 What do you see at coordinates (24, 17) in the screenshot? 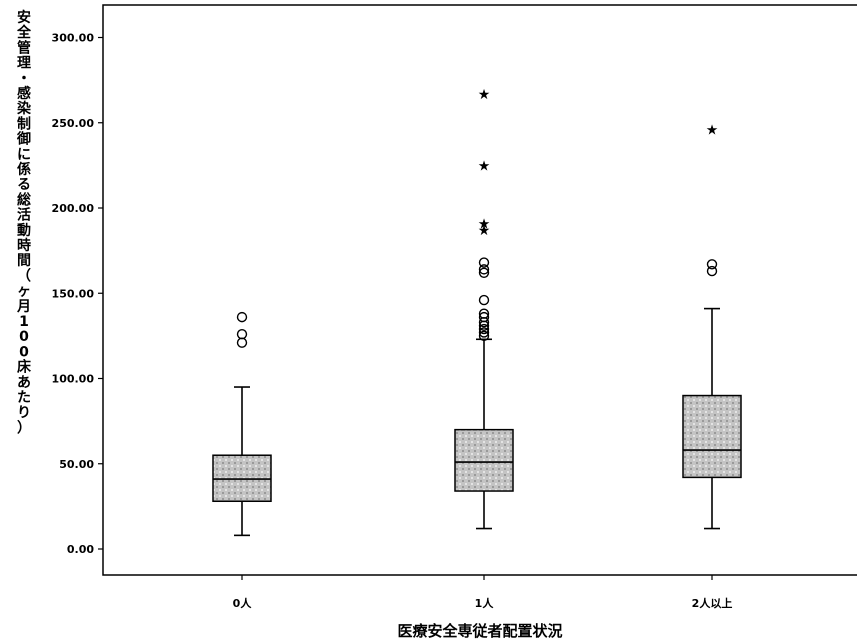
I see `y-axis-title-char: 安` at bounding box center [24, 17].